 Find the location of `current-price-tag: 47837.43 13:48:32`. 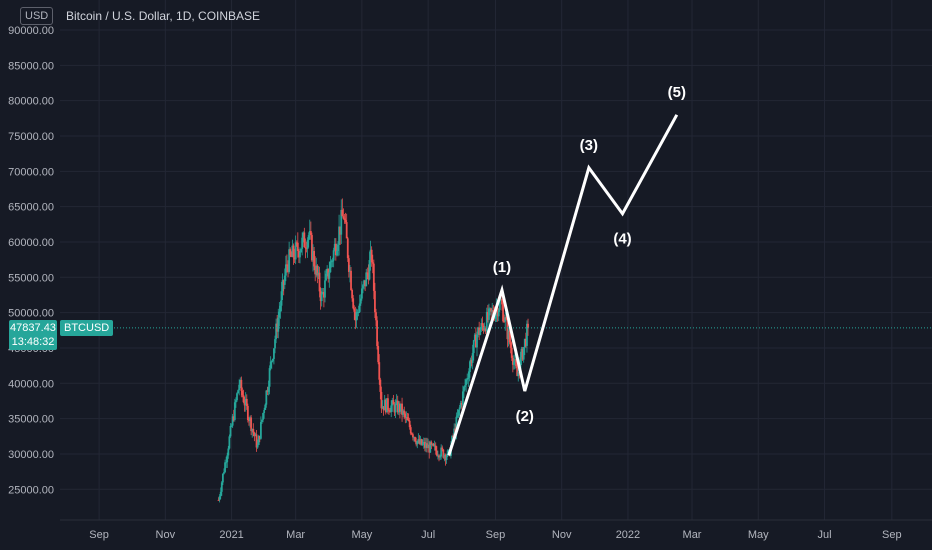

current-price-tag: 47837.43 13:48:32 is located at coordinates (33, 335).